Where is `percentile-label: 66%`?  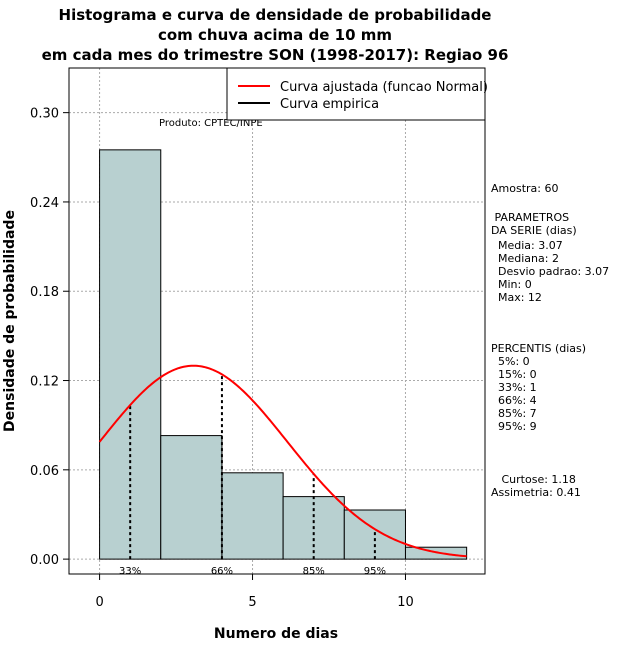 percentile-label: 66% is located at coordinates (222, 571).